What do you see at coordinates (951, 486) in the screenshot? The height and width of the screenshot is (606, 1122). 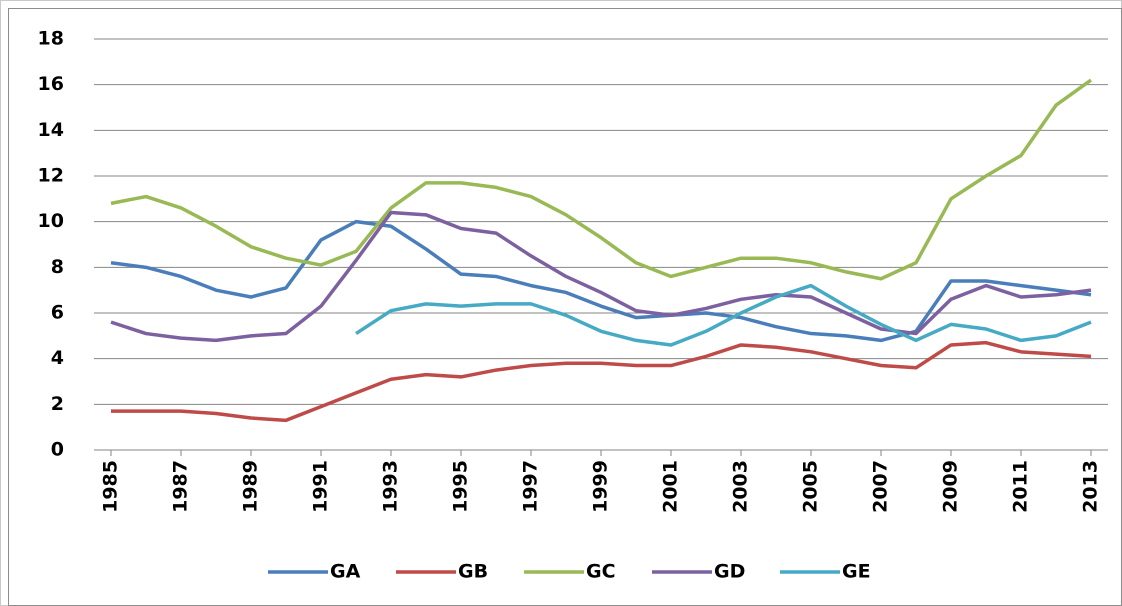 I see `x-tick-label: 2009` at bounding box center [951, 486].